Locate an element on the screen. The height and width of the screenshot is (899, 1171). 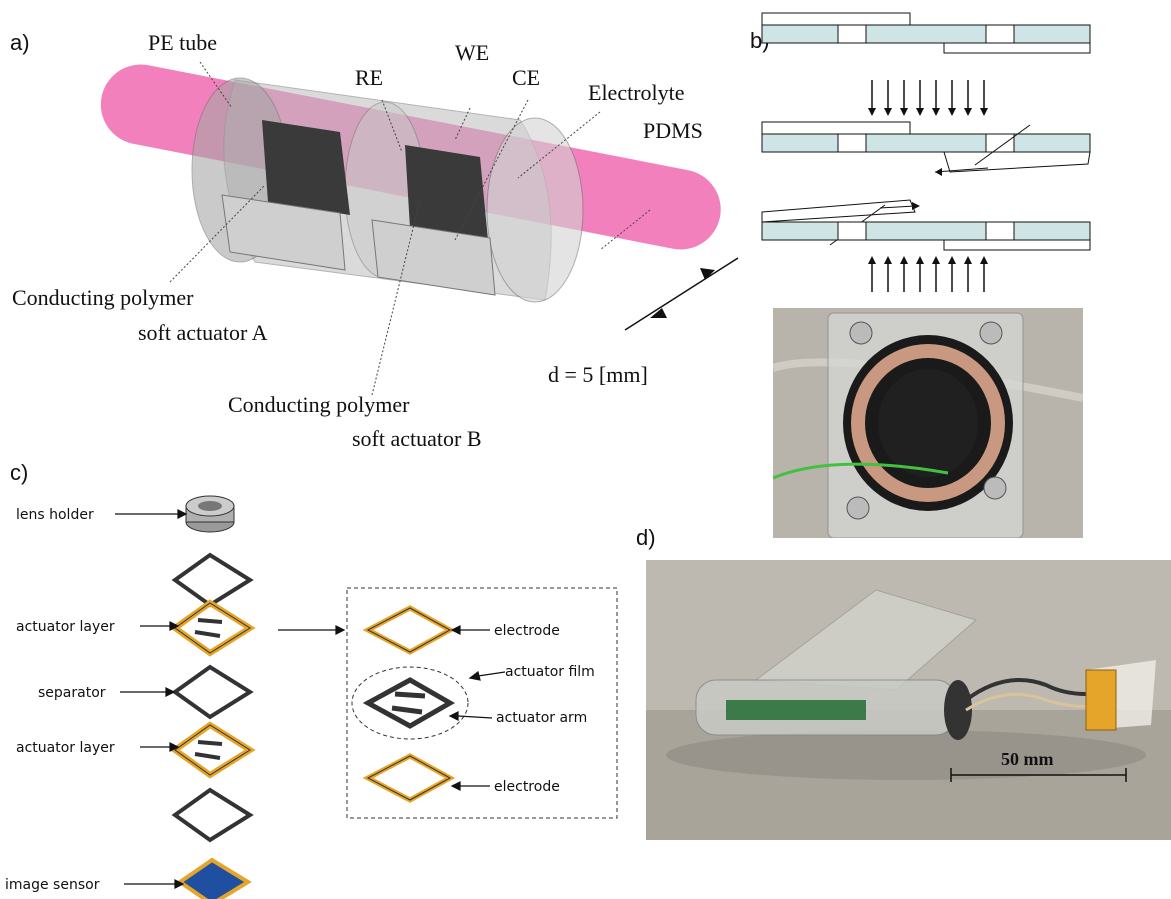
label-image-sensor: image sensor is located at coordinates (52, 885).